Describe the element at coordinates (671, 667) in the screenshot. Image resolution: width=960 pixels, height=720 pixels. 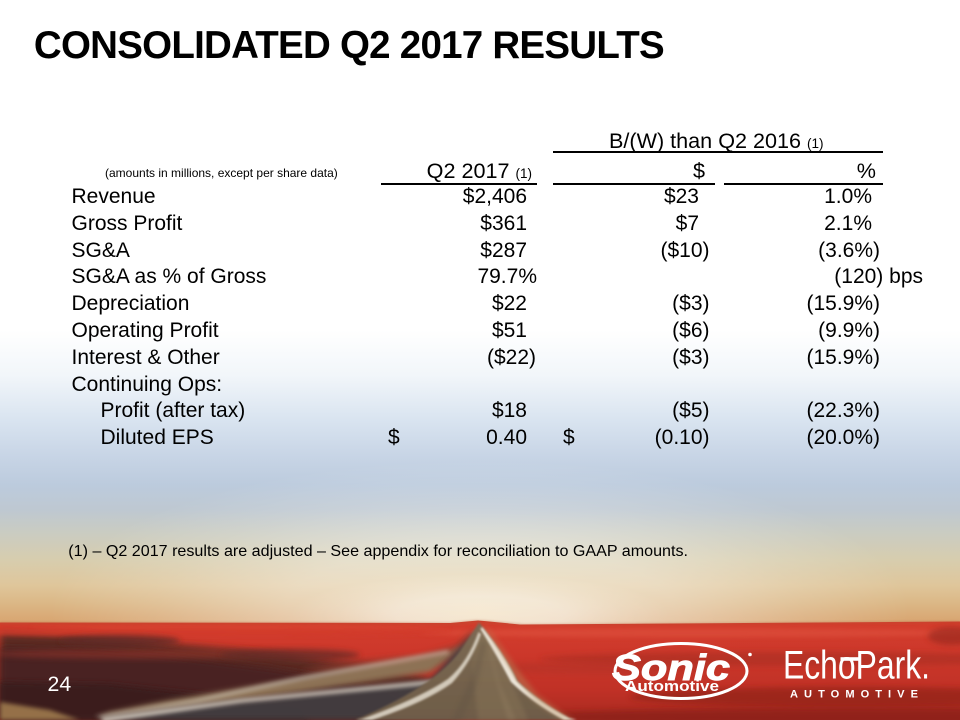
I see `svg-text: Sonic` at that location.